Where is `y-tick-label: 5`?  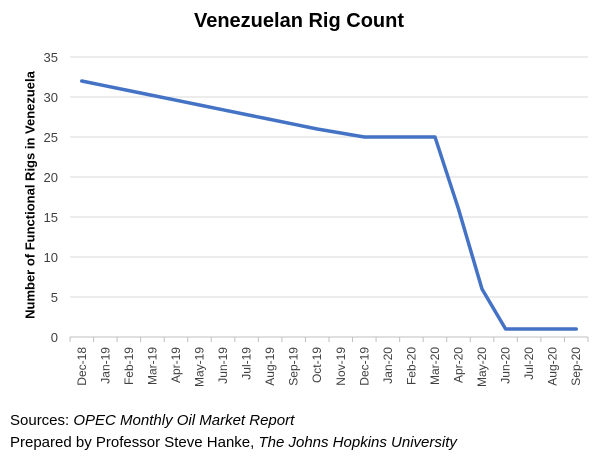 y-tick-label: 5 is located at coordinates (54, 297).